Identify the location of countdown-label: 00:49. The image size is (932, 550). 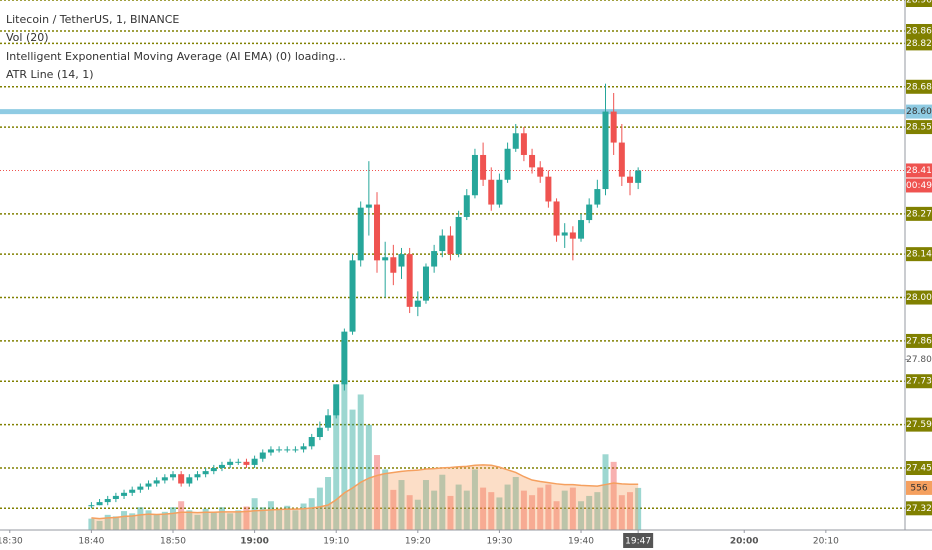
(919, 186).